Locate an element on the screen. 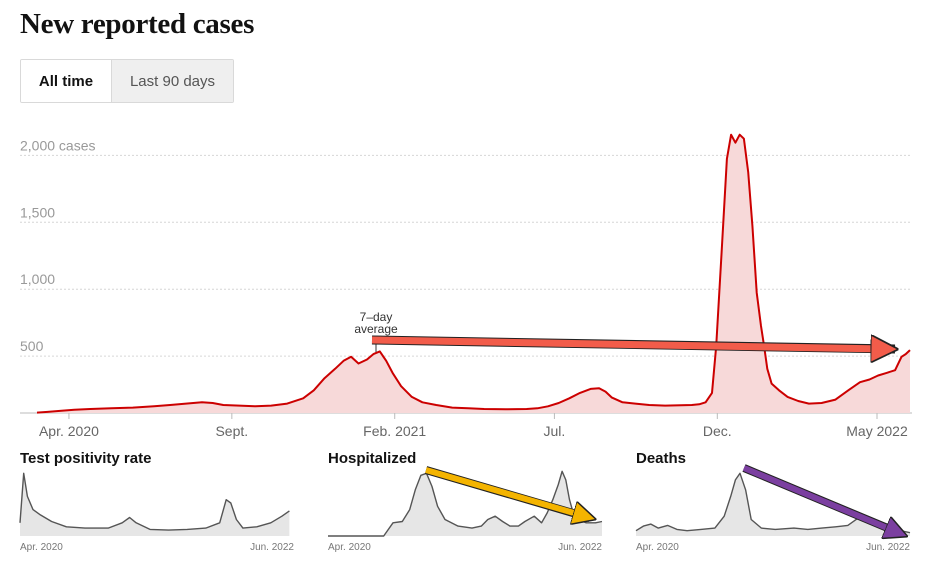  x-tick-label: Feb. 2021 is located at coordinates (394, 431).